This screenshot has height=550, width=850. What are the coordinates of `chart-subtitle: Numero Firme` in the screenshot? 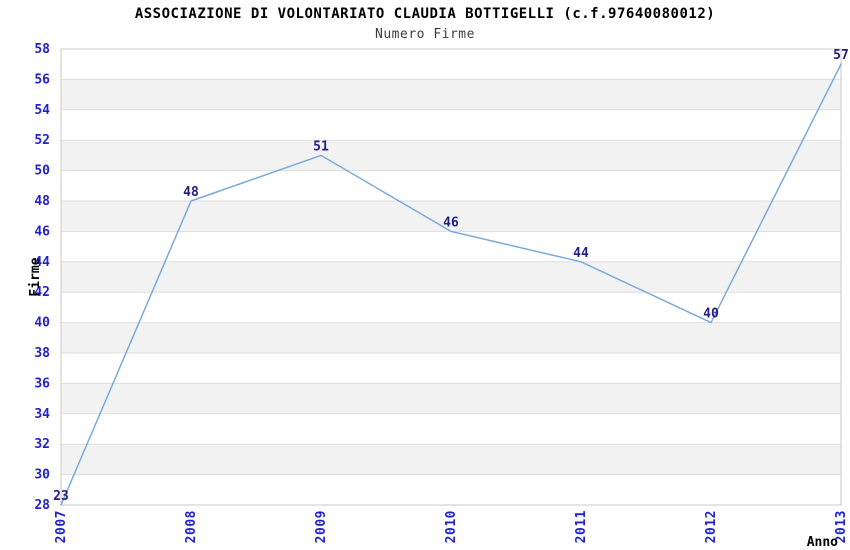 It's located at (425, 34).